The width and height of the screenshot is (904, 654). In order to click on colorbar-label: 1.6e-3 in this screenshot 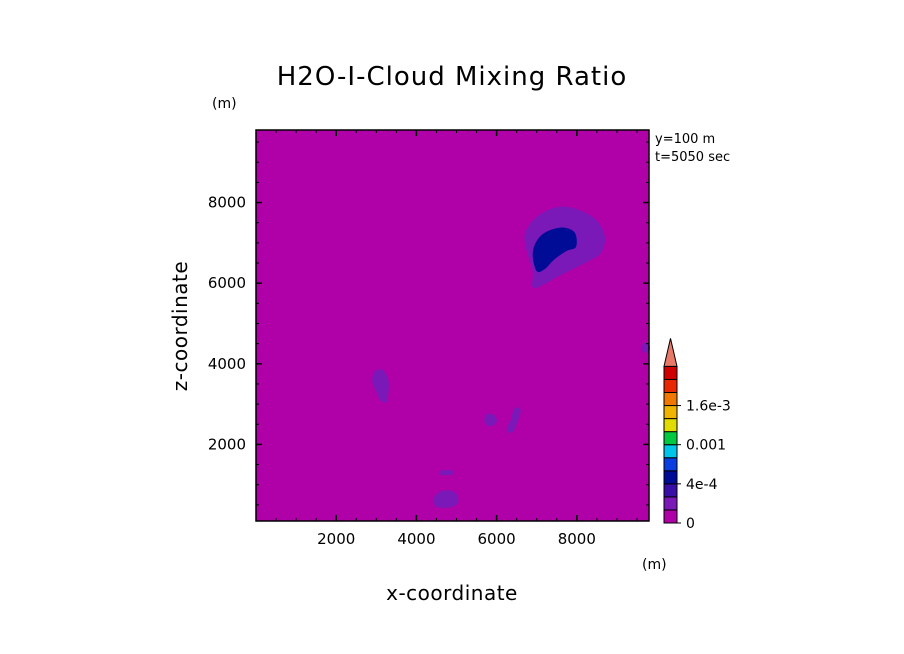, I will do `click(708, 407)`.